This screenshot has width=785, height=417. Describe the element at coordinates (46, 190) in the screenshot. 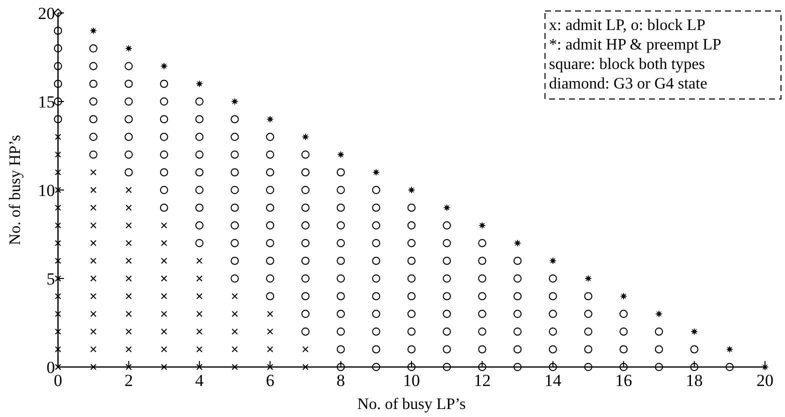

I see `y-tick-label: 10` at that location.